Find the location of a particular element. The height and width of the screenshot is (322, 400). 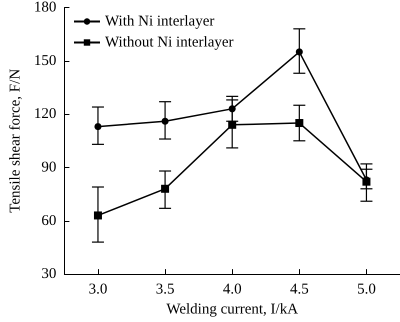

x-tick-label: 3.0 is located at coordinates (98, 290).